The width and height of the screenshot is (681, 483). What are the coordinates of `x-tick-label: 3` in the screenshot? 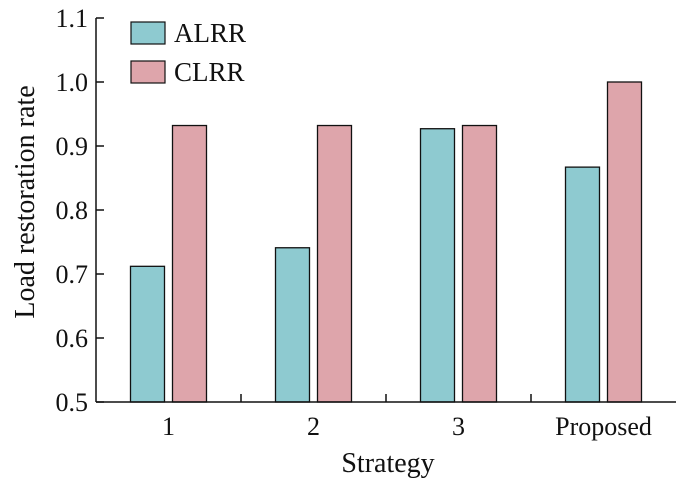 It's located at (458, 426).